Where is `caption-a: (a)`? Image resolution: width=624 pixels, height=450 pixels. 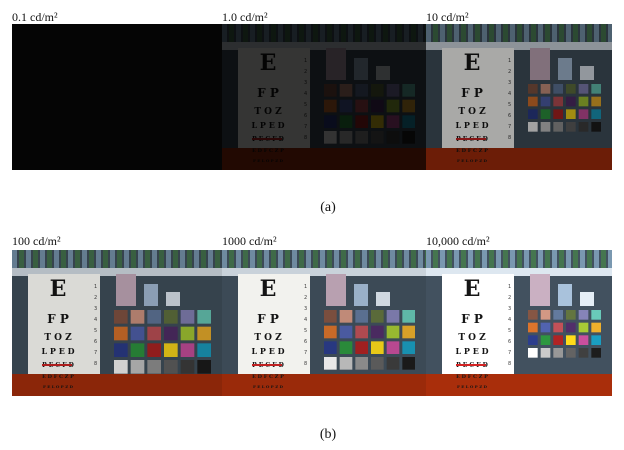
caption-a: (a) is located at coordinates (328, 207).